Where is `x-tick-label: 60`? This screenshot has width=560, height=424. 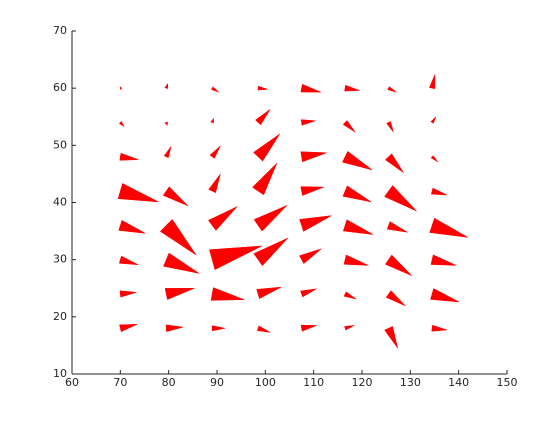
x-tick-label: 60 is located at coordinates (72, 382).